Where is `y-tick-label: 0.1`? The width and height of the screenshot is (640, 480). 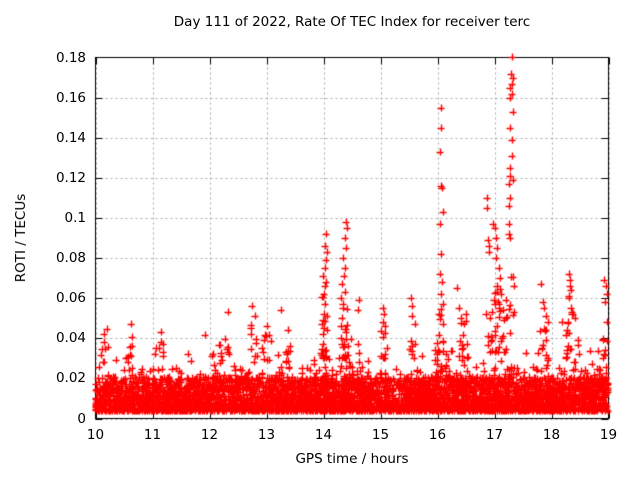
y-tick-label: 0.1 is located at coordinates (75, 217).